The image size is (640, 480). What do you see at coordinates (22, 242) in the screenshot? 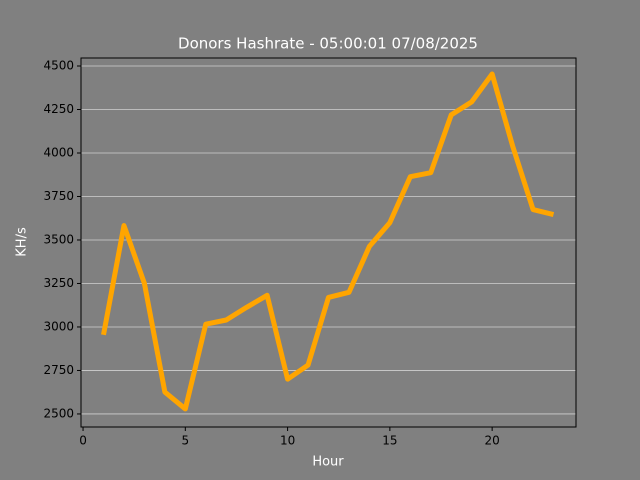
I see `y-axis-label: KH/s` at bounding box center [22, 242].